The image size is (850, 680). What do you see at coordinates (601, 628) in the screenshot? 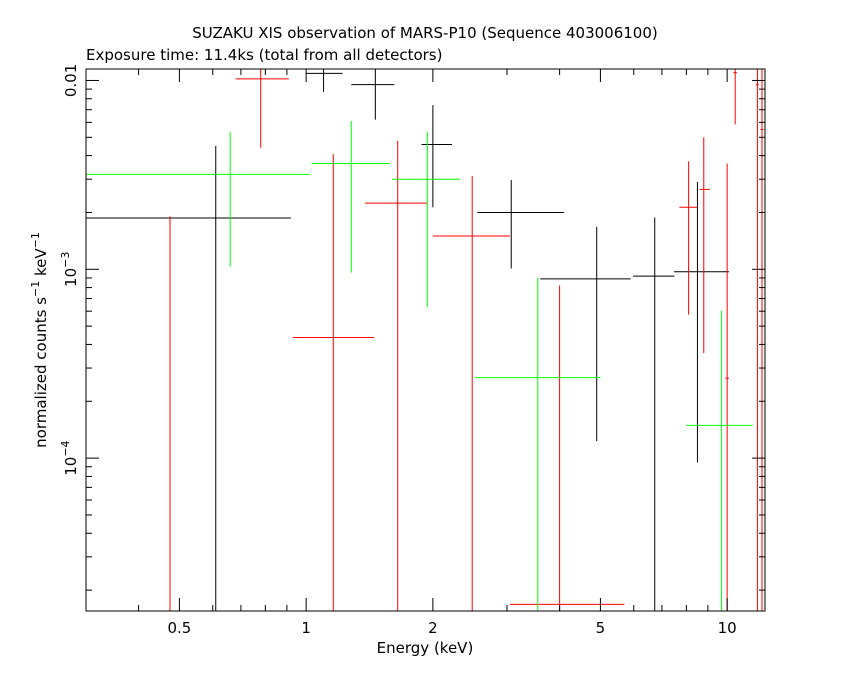
I see `x-tick-label: 5` at bounding box center [601, 628].